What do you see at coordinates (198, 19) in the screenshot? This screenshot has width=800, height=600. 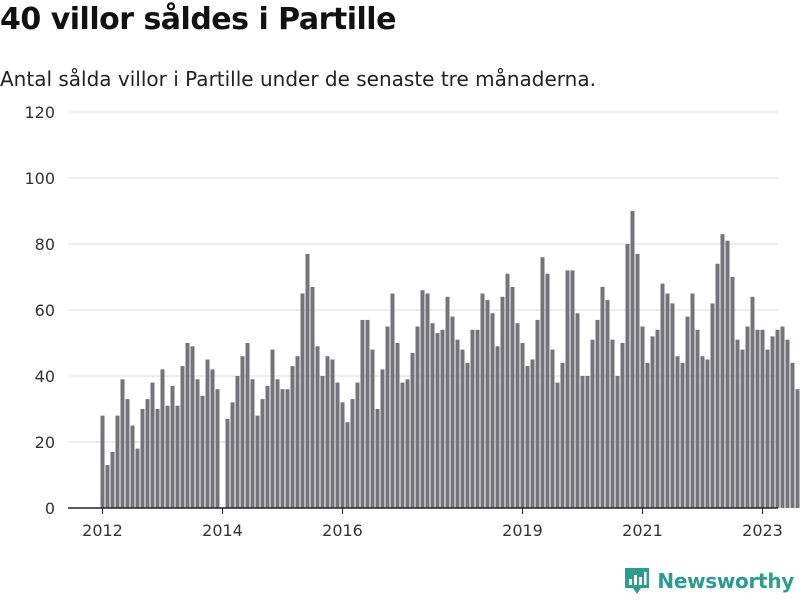 I see `chart-title: 40 villor såldes i Partille` at bounding box center [198, 19].